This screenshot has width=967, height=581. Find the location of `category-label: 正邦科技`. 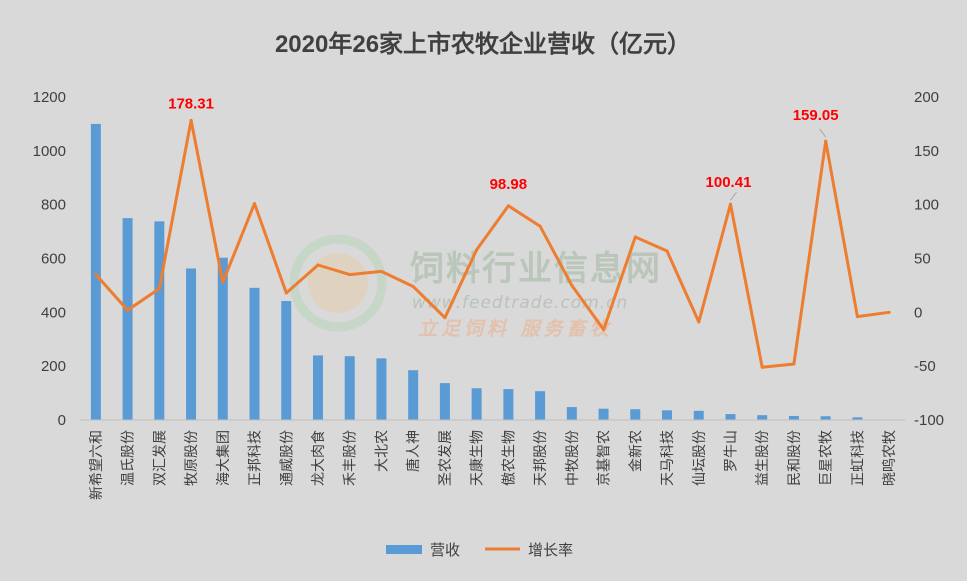

category-label: 正邦科技 is located at coordinates (256, 458).